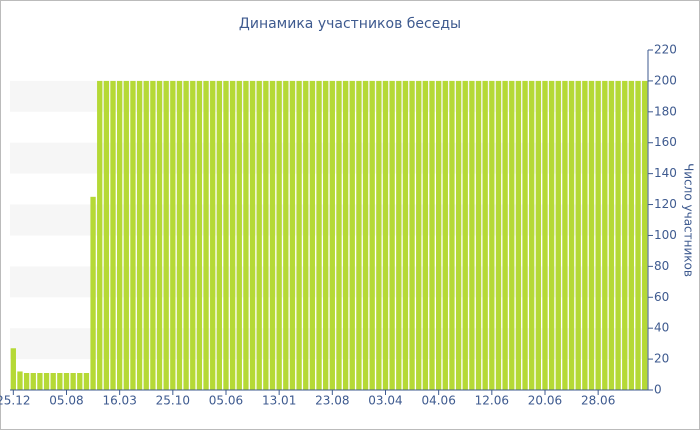 The height and width of the screenshot is (430, 700). I want to click on x-tick-label: 13.01, so click(279, 401).